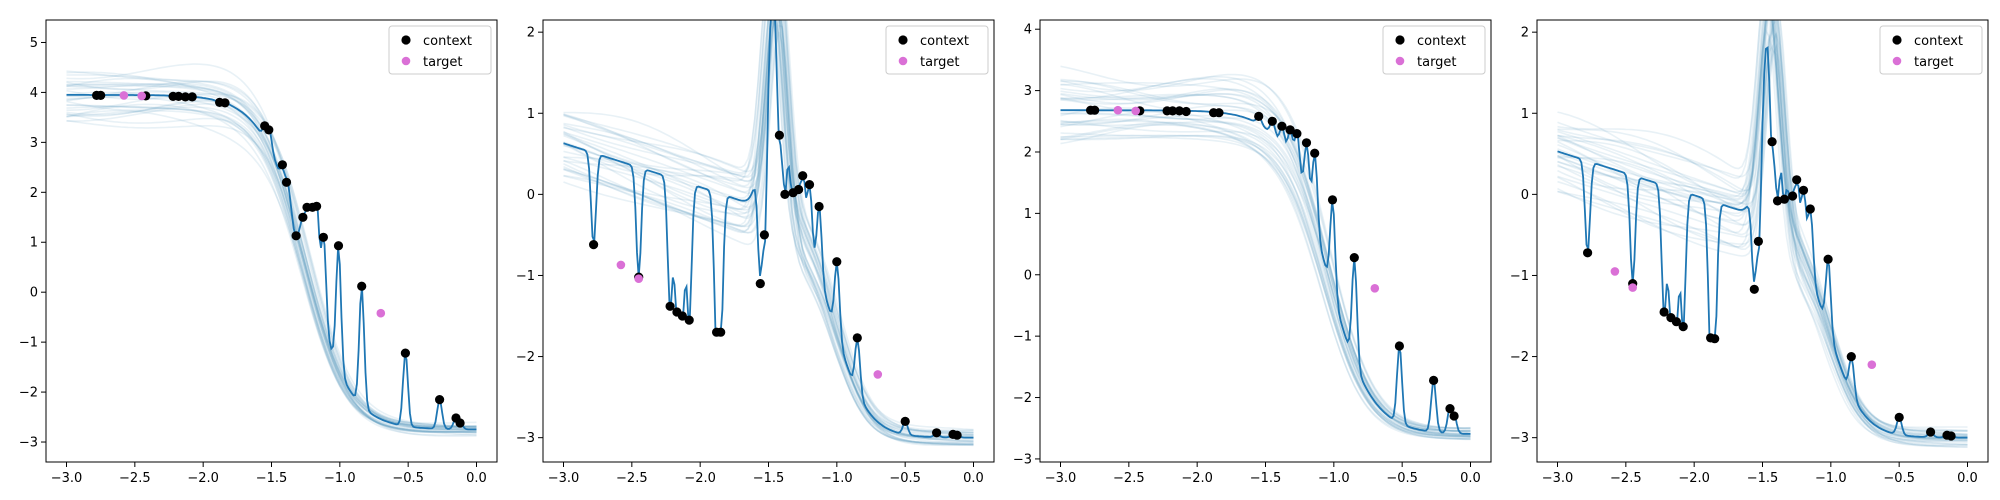  What do you see at coordinates (1028, 91) in the screenshot?
I see `y-tick-label: 3` at bounding box center [1028, 91].